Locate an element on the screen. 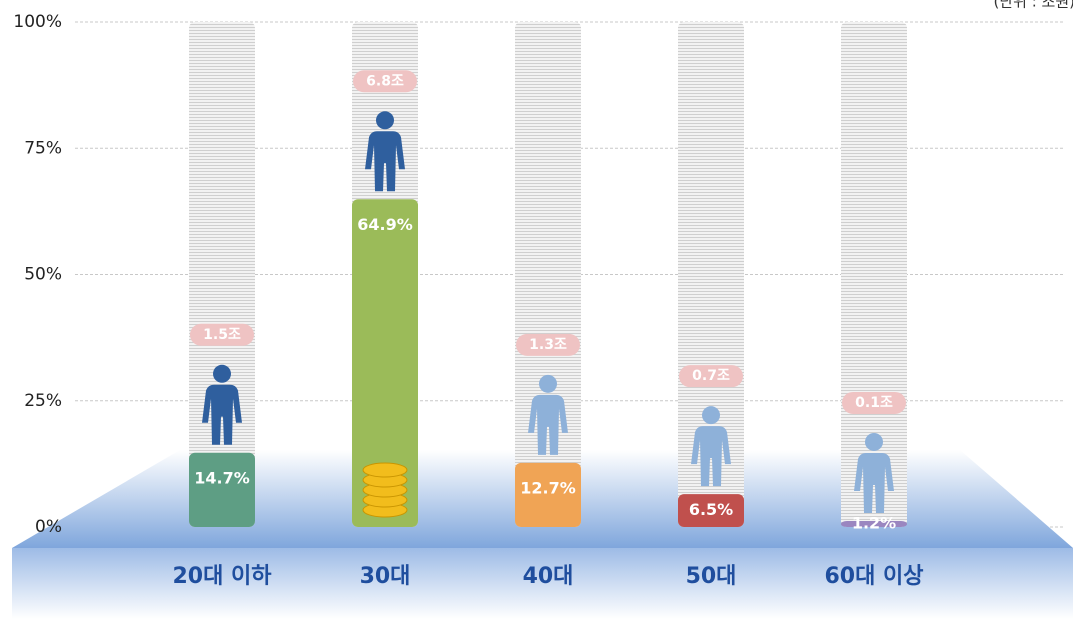 Image resolution: width=1073 pixels, height=623 pixels. y-tick-label: 100% is located at coordinates (37, 22).